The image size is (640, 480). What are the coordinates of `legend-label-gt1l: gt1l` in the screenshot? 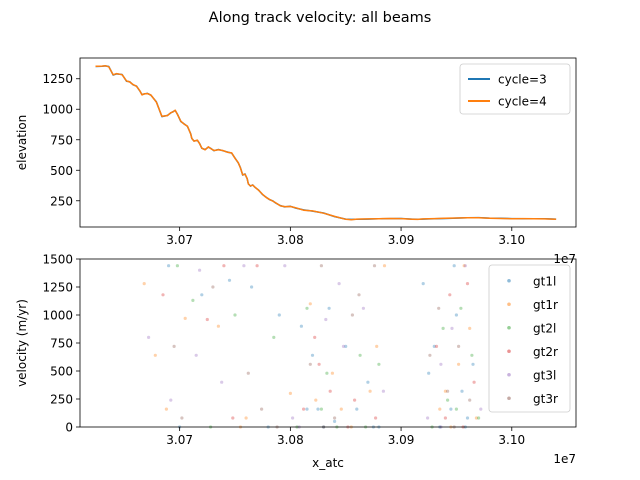 It's located at (544, 281).